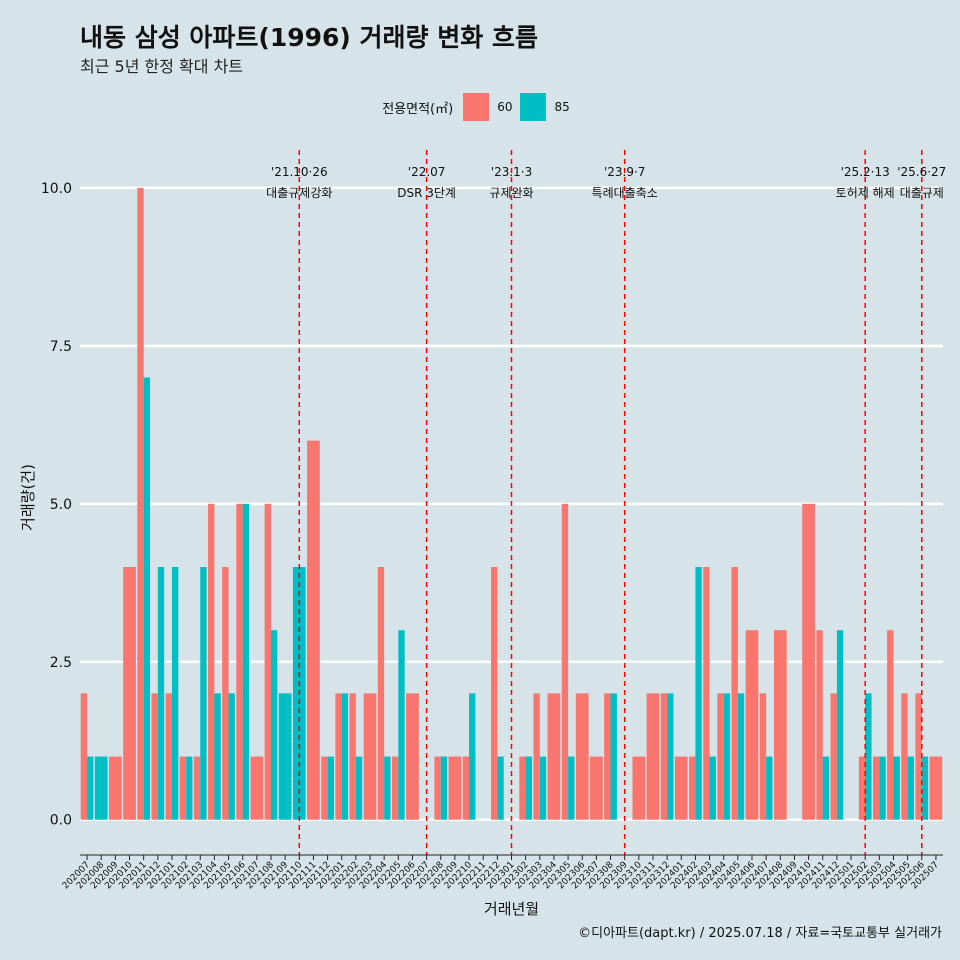  Describe the element at coordinates (426, 193) in the screenshot. I see `event-name-label: DSR 3단계` at that location.